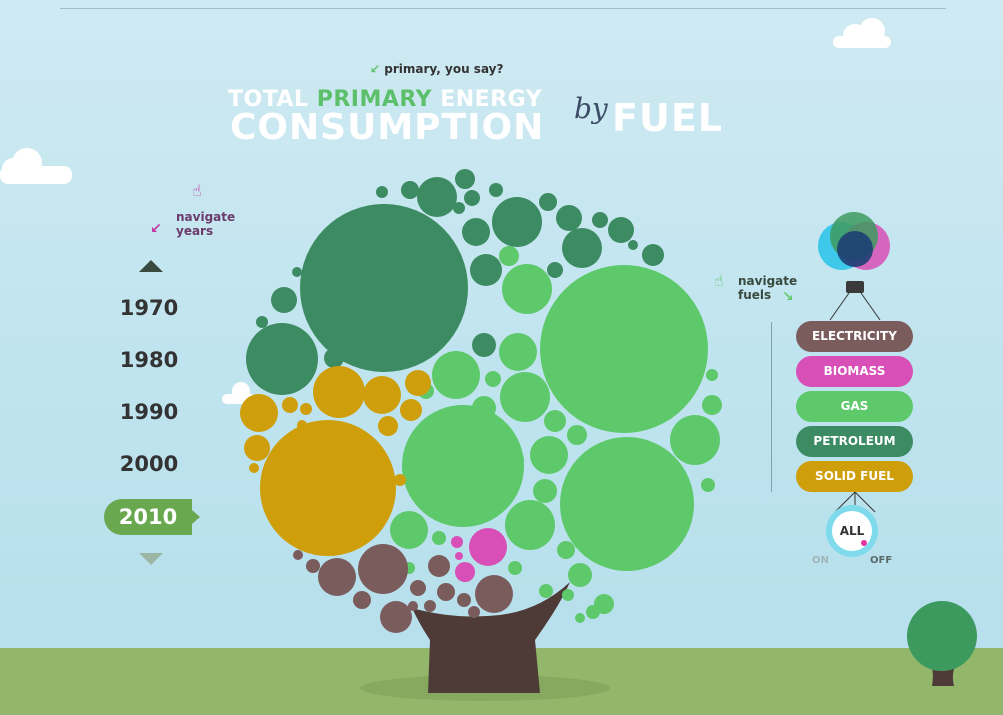  I want to click on chevron-up-icon, so click(151, 266).